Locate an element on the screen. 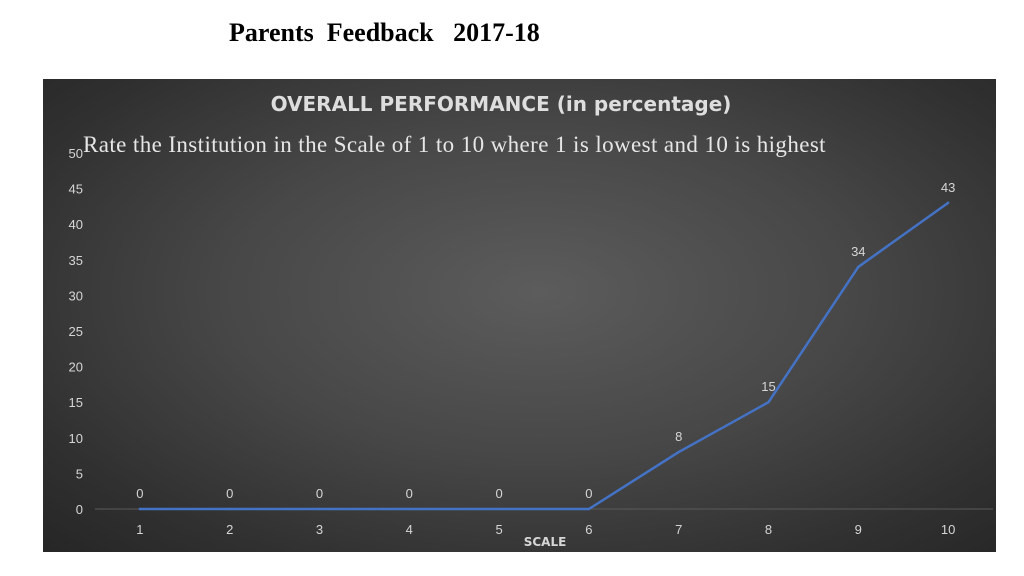 This screenshot has height=576, width=1024. x-tick-label: 10 is located at coordinates (948, 529).